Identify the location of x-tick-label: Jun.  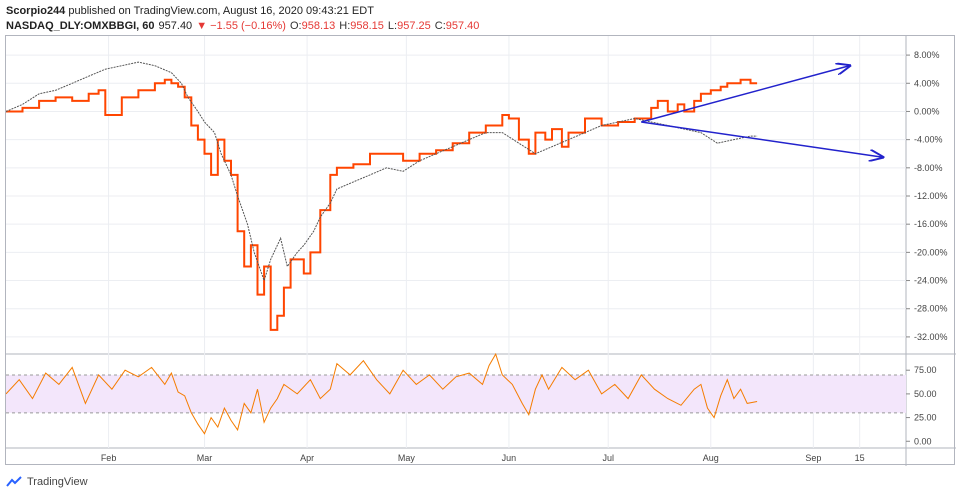
(509, 458).